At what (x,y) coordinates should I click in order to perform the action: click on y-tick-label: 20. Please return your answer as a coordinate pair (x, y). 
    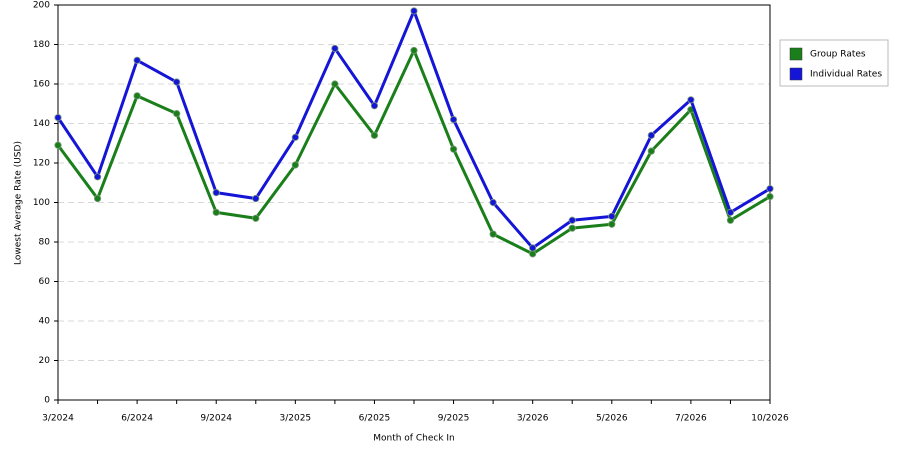
    Looking at the image, I should click on (45, 361).